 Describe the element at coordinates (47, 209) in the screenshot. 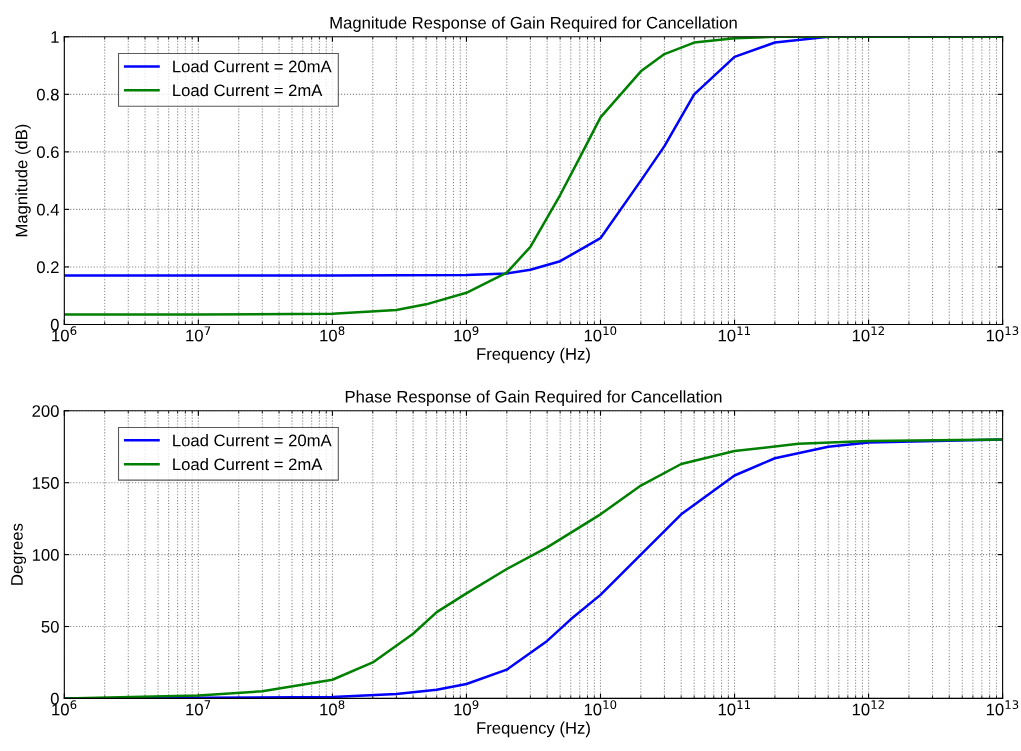

I see `y-tick-label: 0.4` at that location.